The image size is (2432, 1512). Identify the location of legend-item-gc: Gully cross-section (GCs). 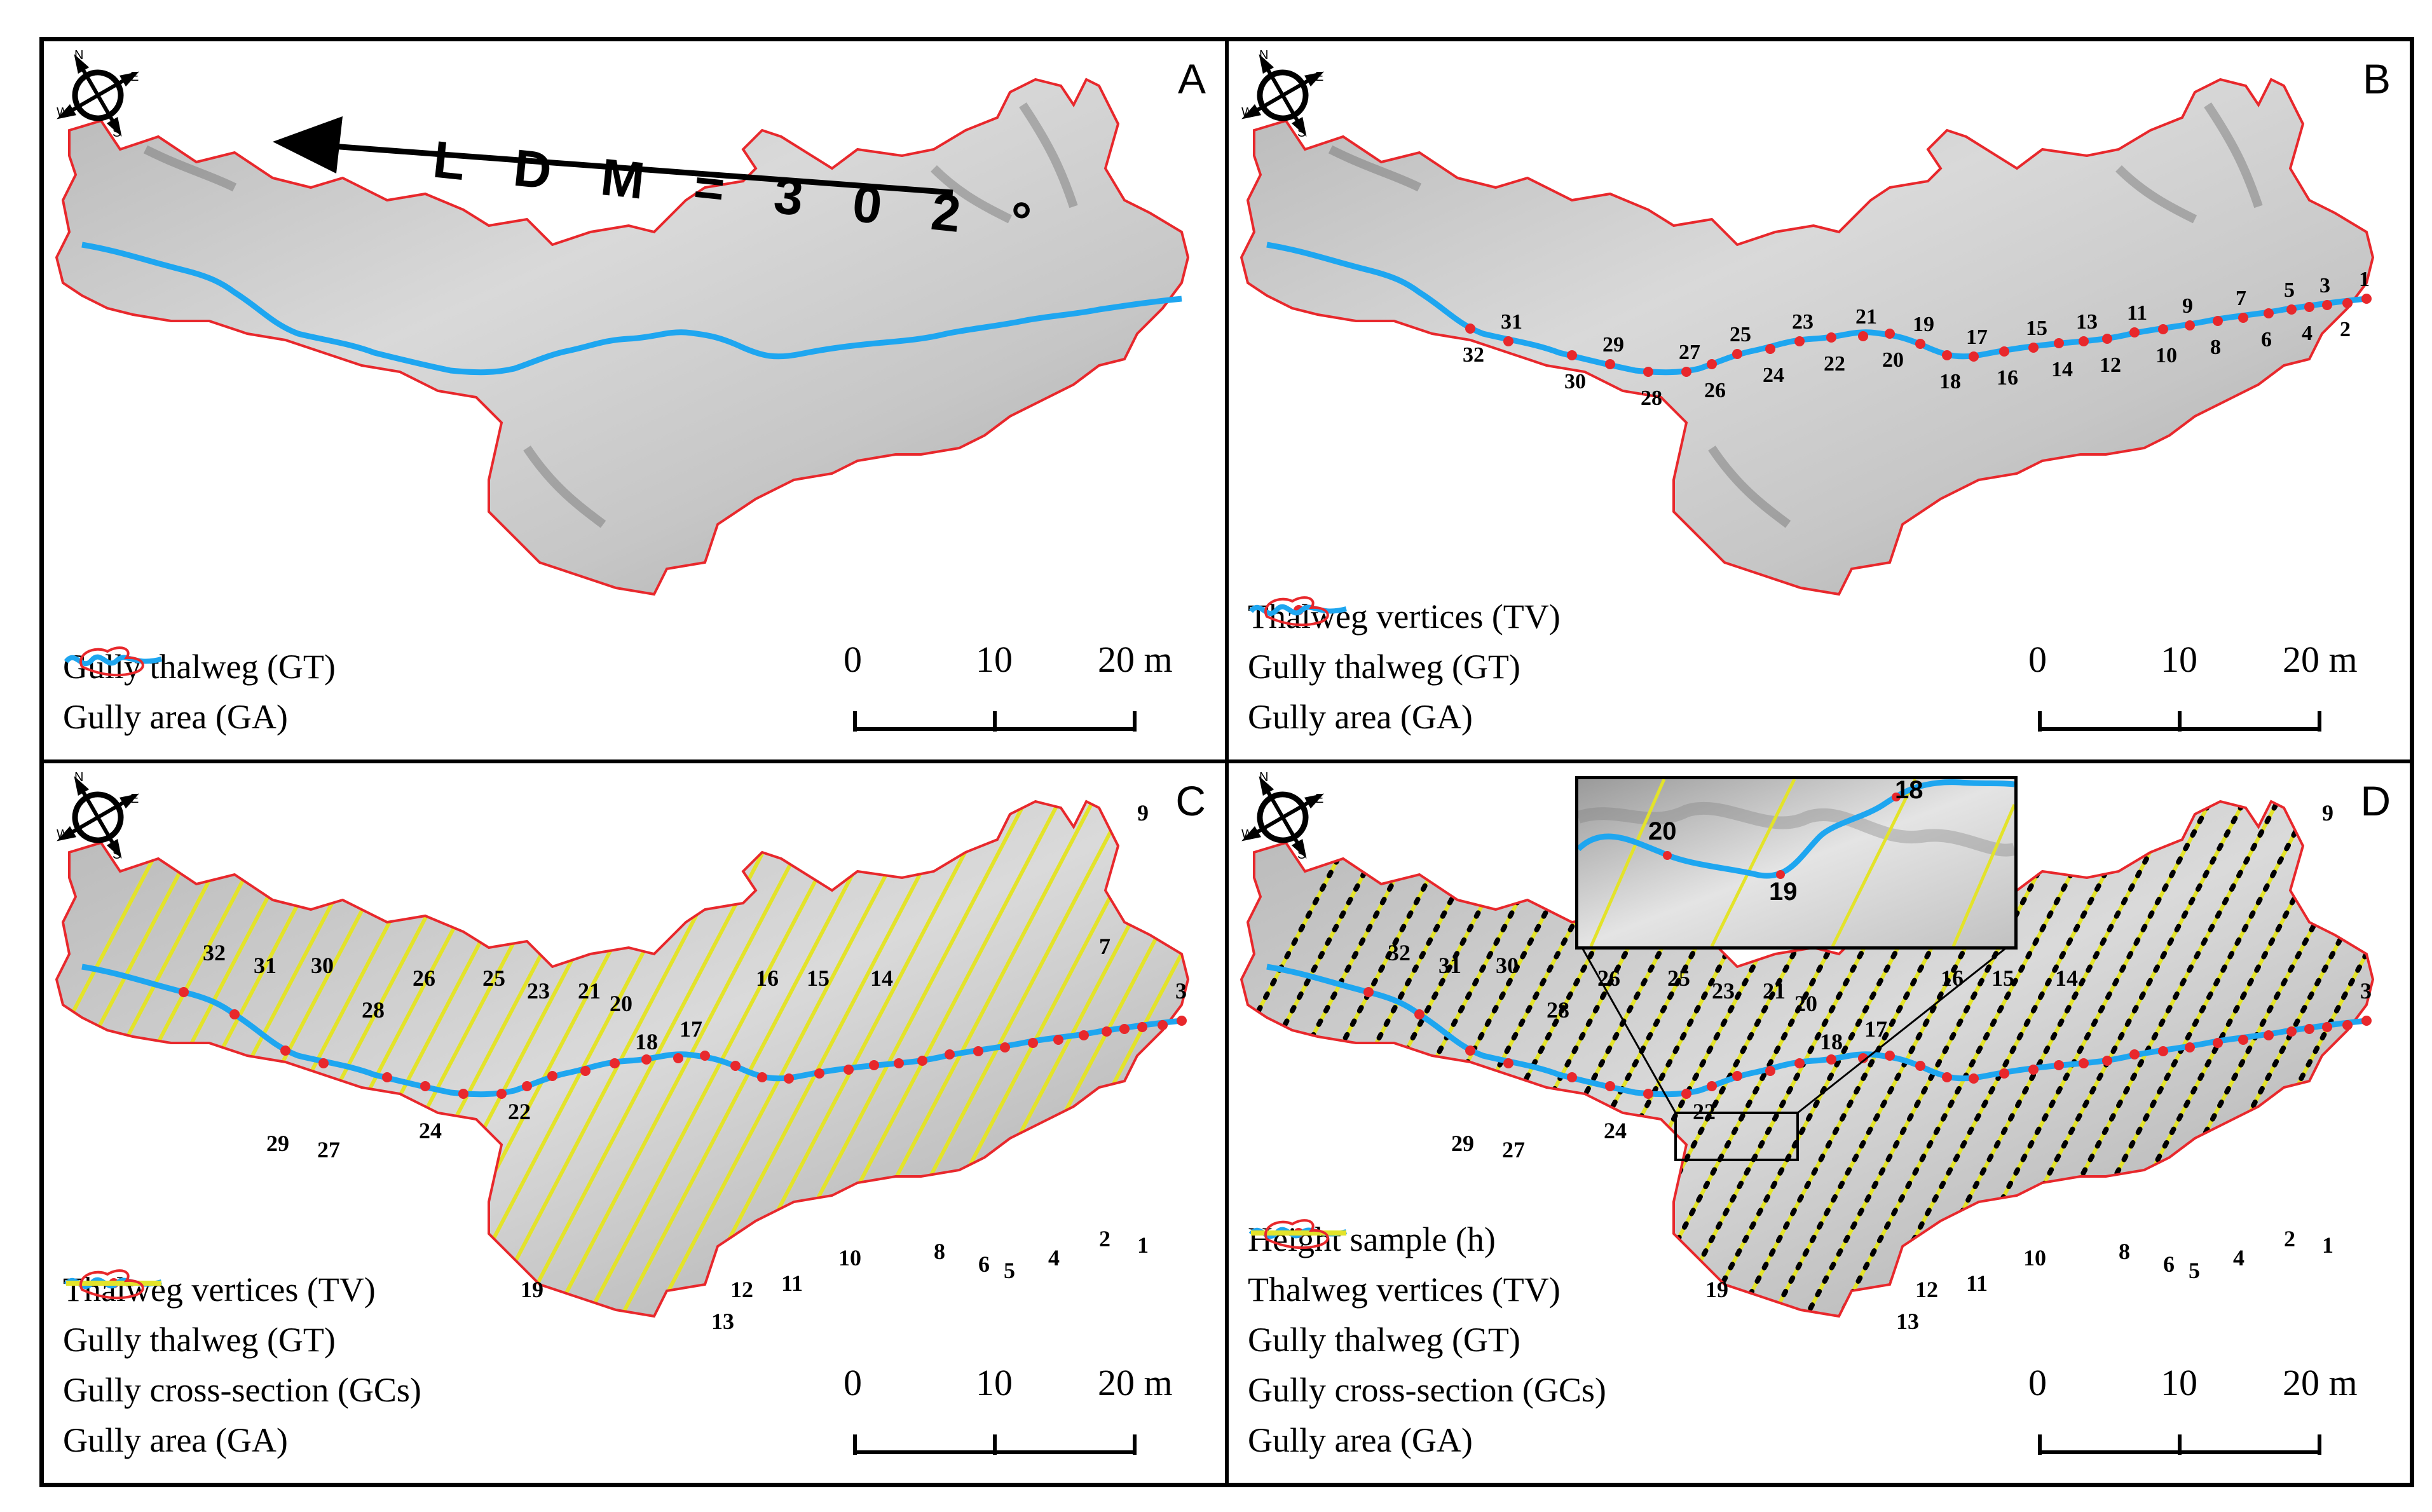
(242, 1348).